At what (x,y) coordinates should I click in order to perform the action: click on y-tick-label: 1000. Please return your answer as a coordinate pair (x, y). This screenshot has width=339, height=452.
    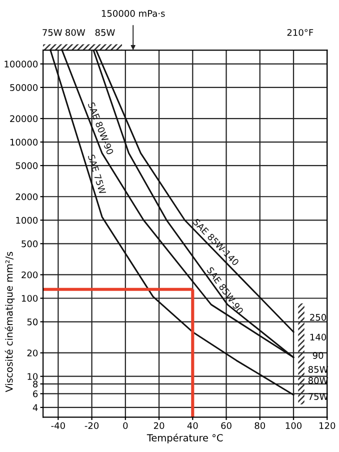
    Looking at the image, I should click on (27, 220).